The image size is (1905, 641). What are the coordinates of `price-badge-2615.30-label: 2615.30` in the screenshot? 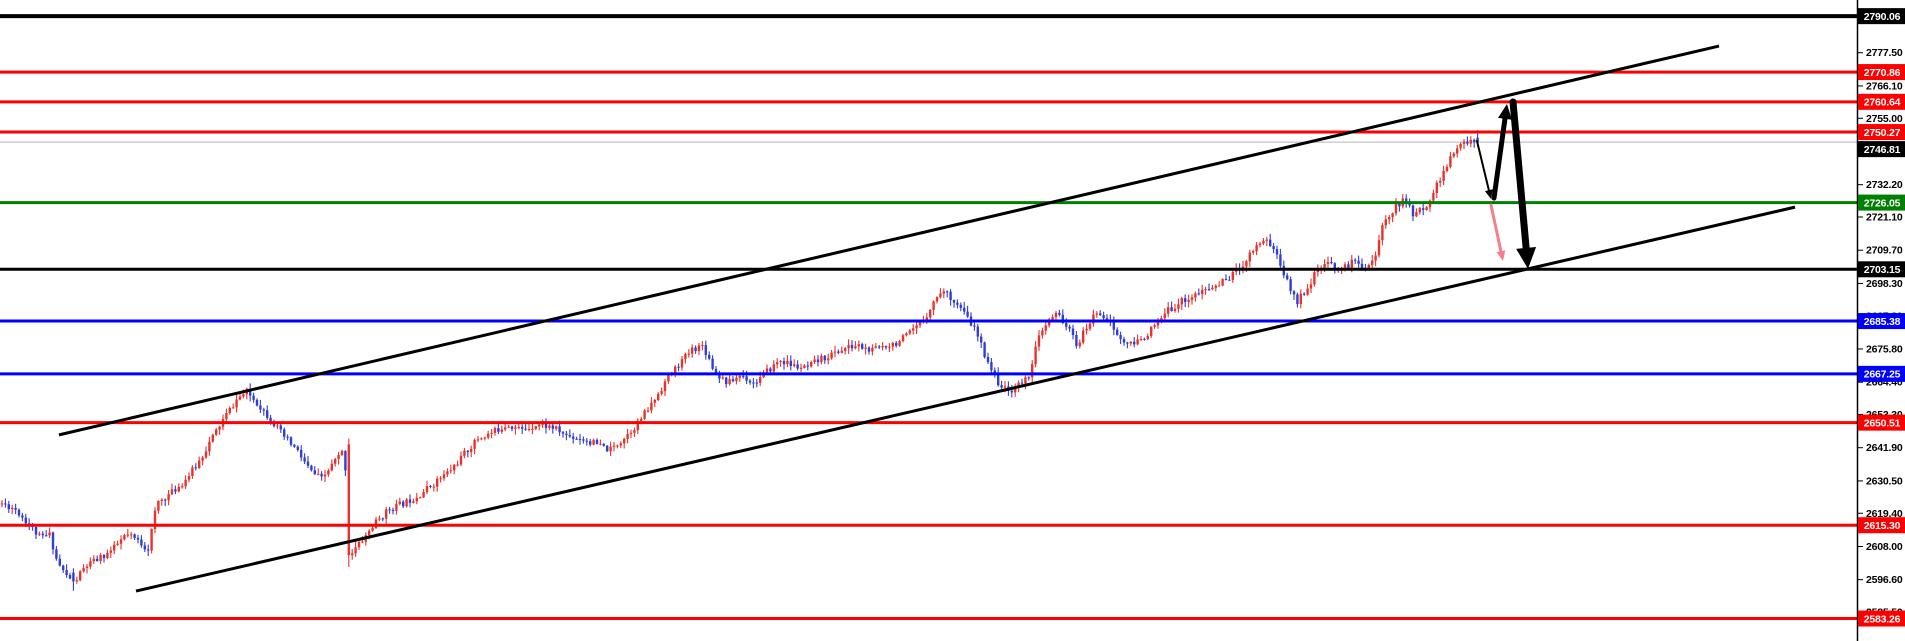 It's located at (1882, 526).